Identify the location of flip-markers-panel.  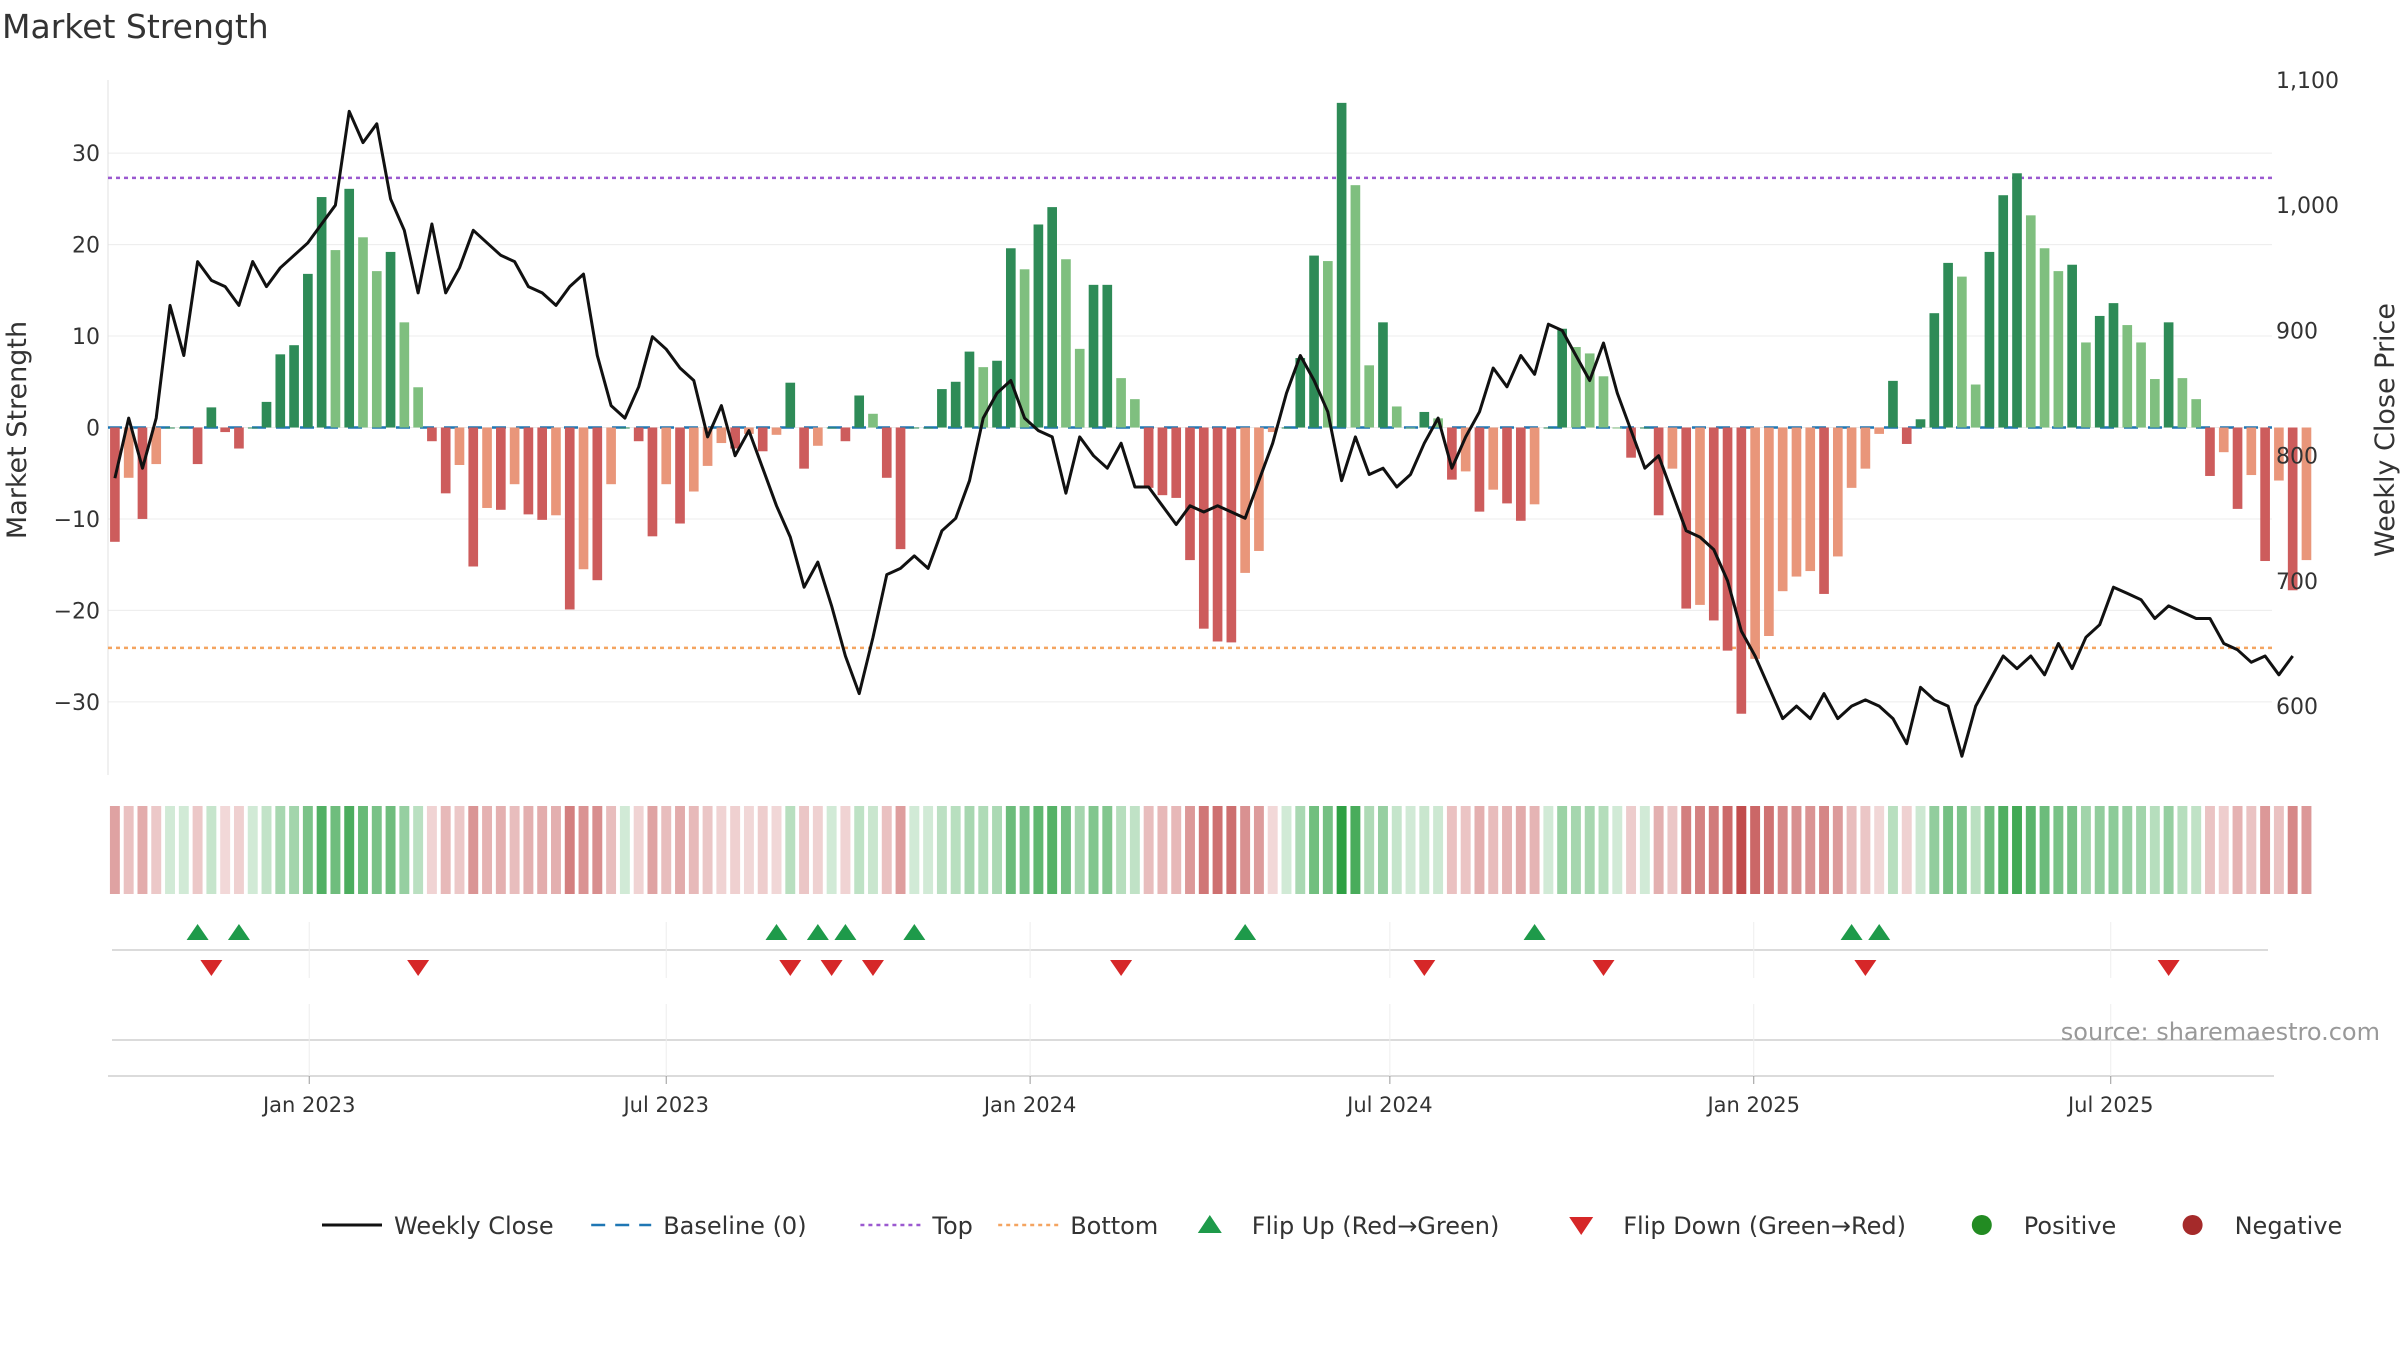
(1191, 999).